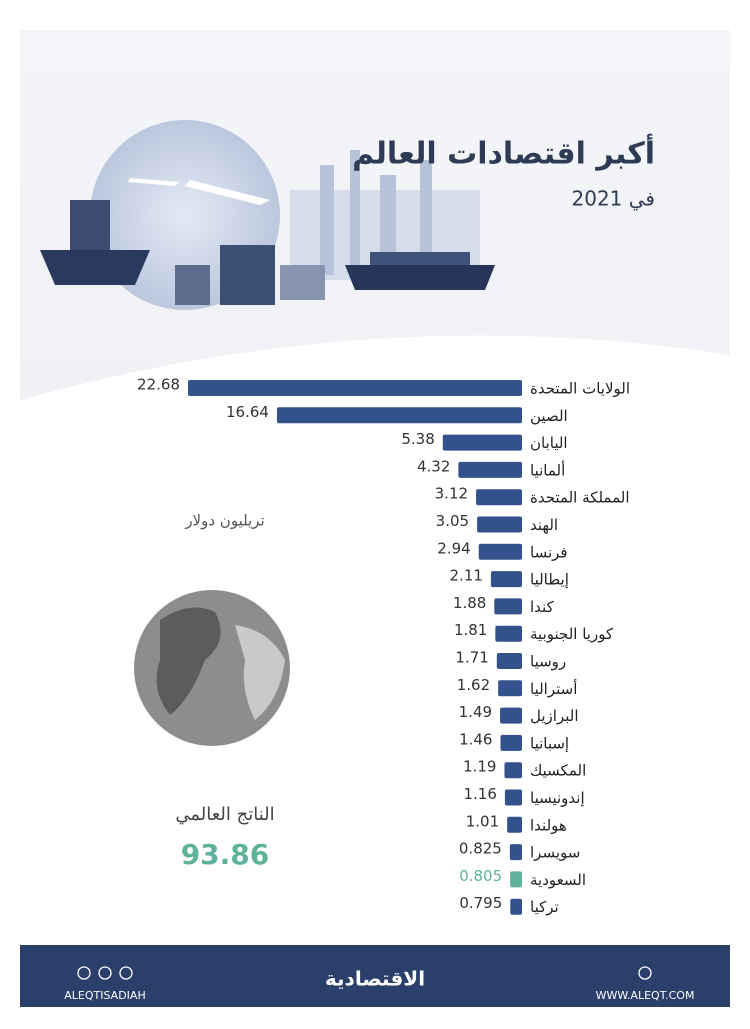 The height and width of the screenshot is (1029, 750). Describe the element at coordinates (555, 853) in the screenshot. I see `category-label: سويسرا` at that location.